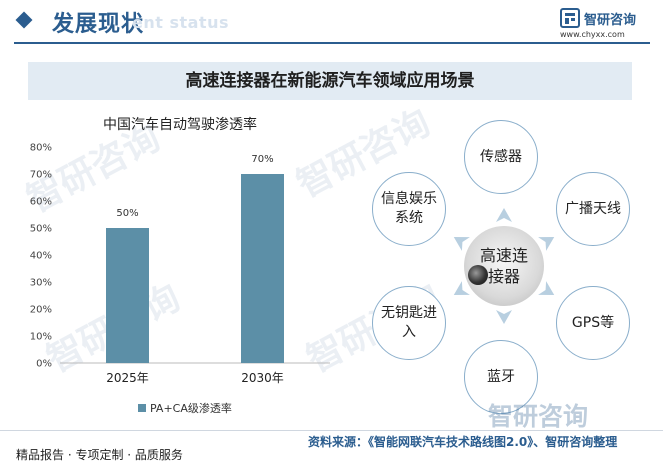  Describe the element at coordinates (41, 283) in the screenshot. I see `y-tick-label: 30%` at that location.